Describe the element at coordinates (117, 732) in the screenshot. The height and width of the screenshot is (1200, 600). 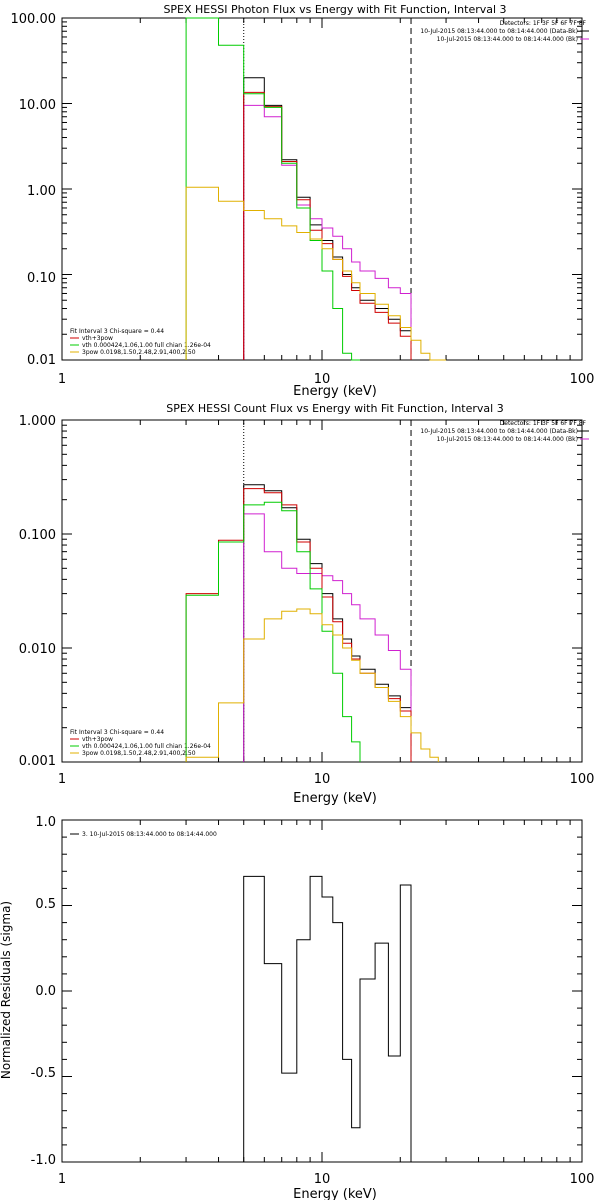
I see `panel2-legend-line-1: Fit Interval 3 Chi-square = 0.44` at that location.